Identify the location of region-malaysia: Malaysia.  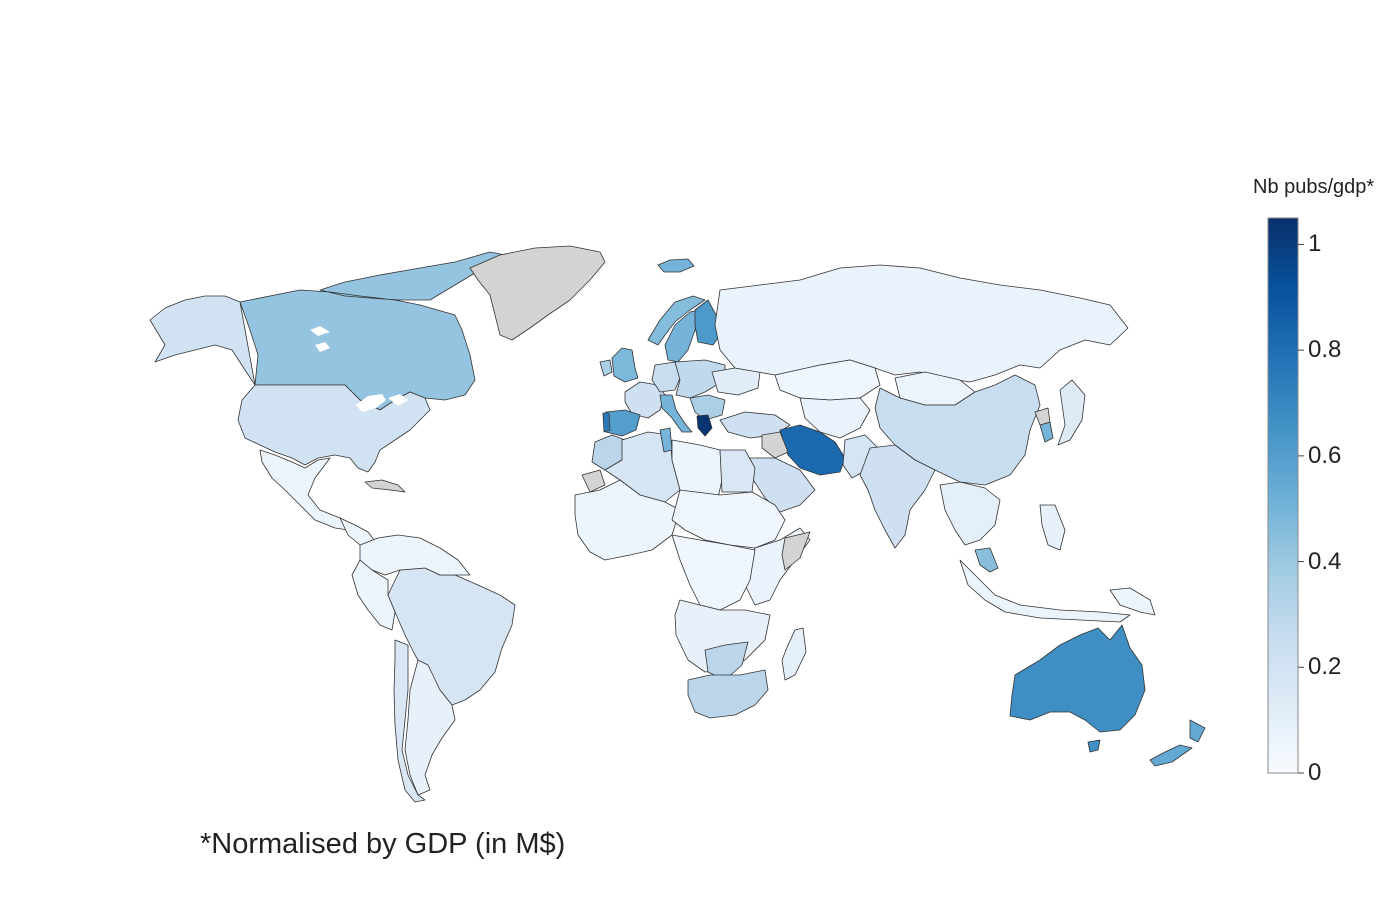
(986, 560).